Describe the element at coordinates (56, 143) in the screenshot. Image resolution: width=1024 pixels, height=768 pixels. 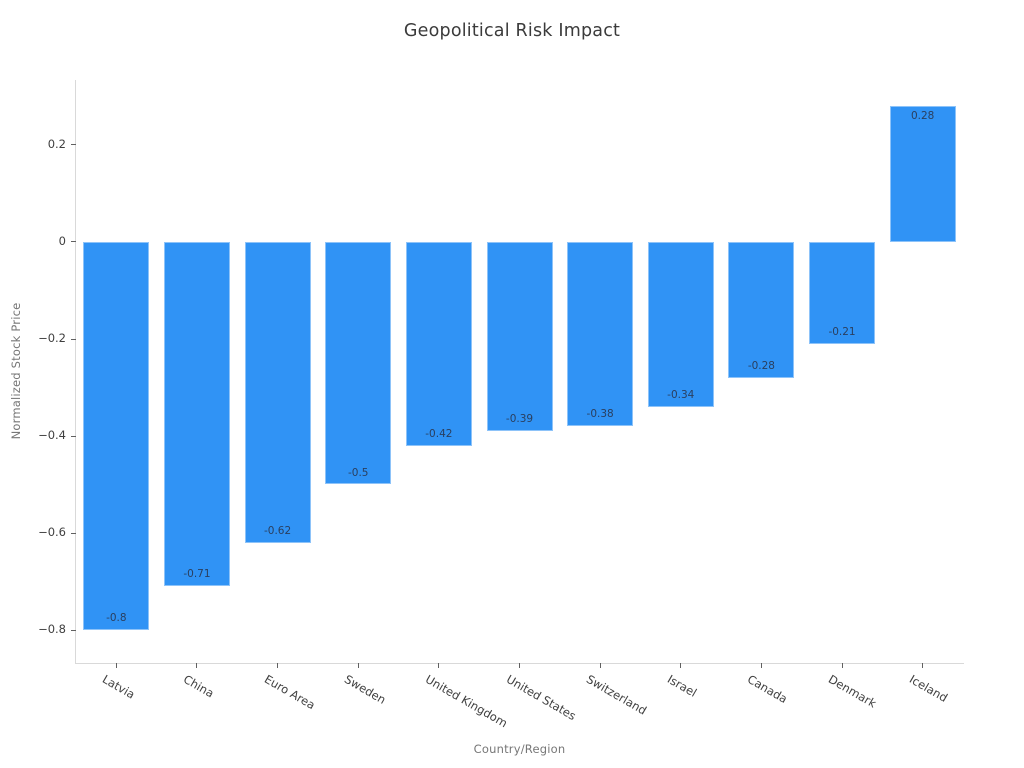
I see `y-tick-label: 0.2` at that location.